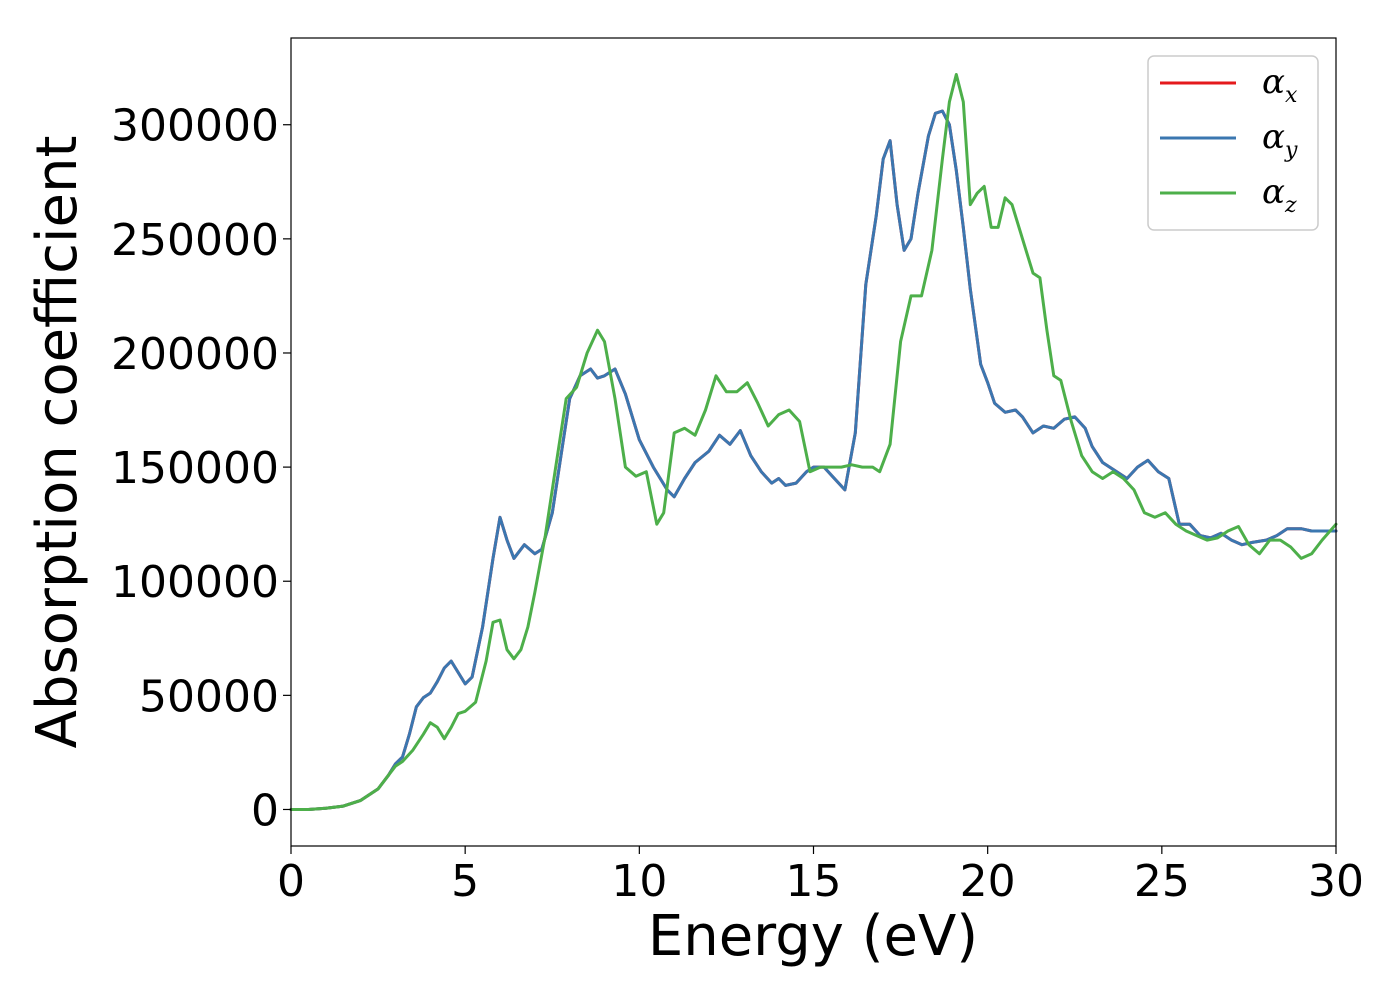 The height and width of the screenshot is (1000, 1400). I want to click on legend-frame, so click(1233, 143).